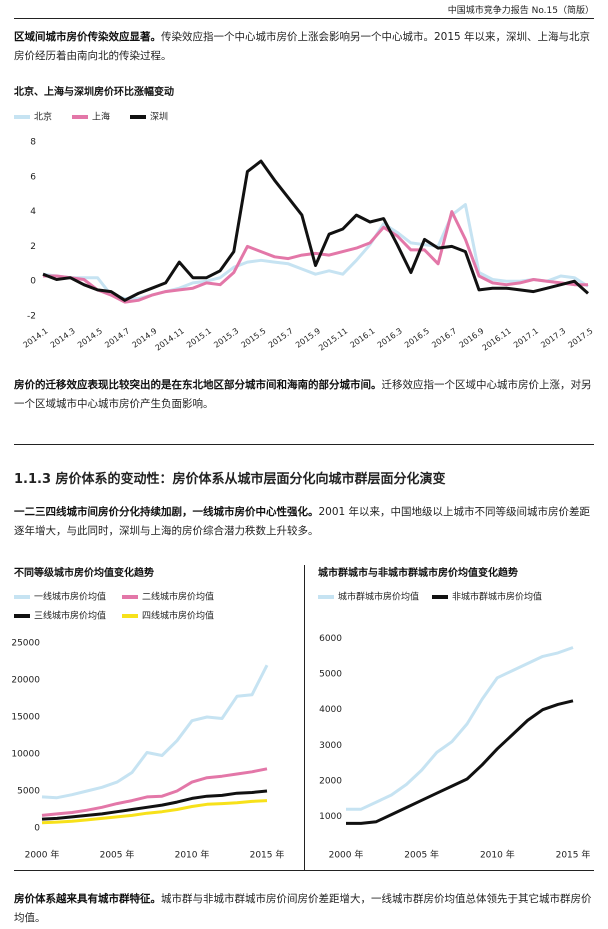  I want to click on body-text: 迁移效应指一个区域中心城市房价上涨，对另一个区域城市中心城市房价产生负面影响。, so click(303, 394).